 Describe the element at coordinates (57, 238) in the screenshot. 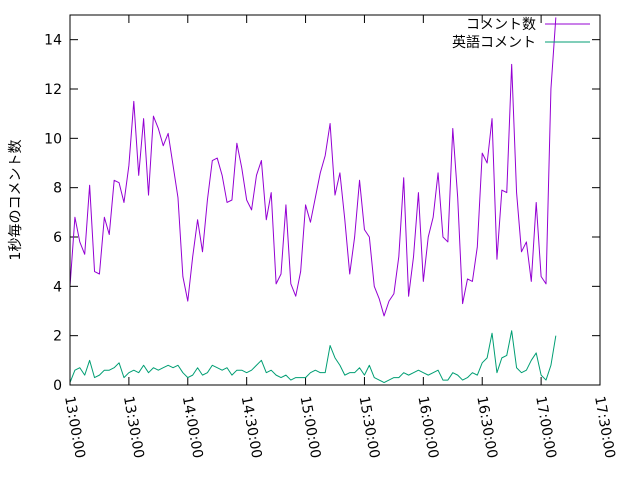

I see `y-tick-label: 6` at that location.